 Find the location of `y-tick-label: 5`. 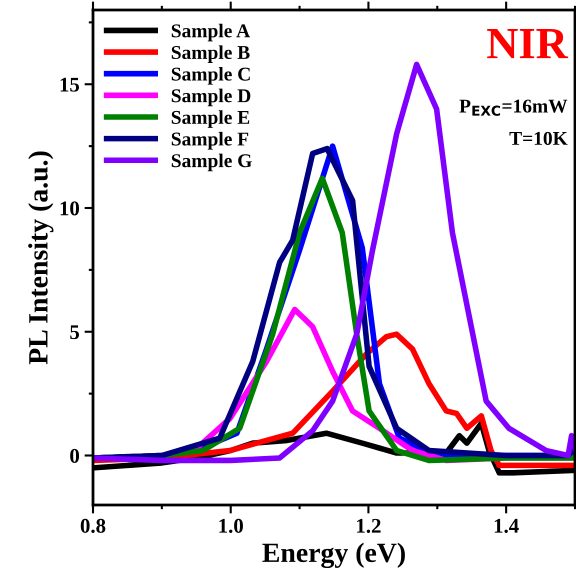

y-tick-label: 5 is located at coordinates (75, 332).